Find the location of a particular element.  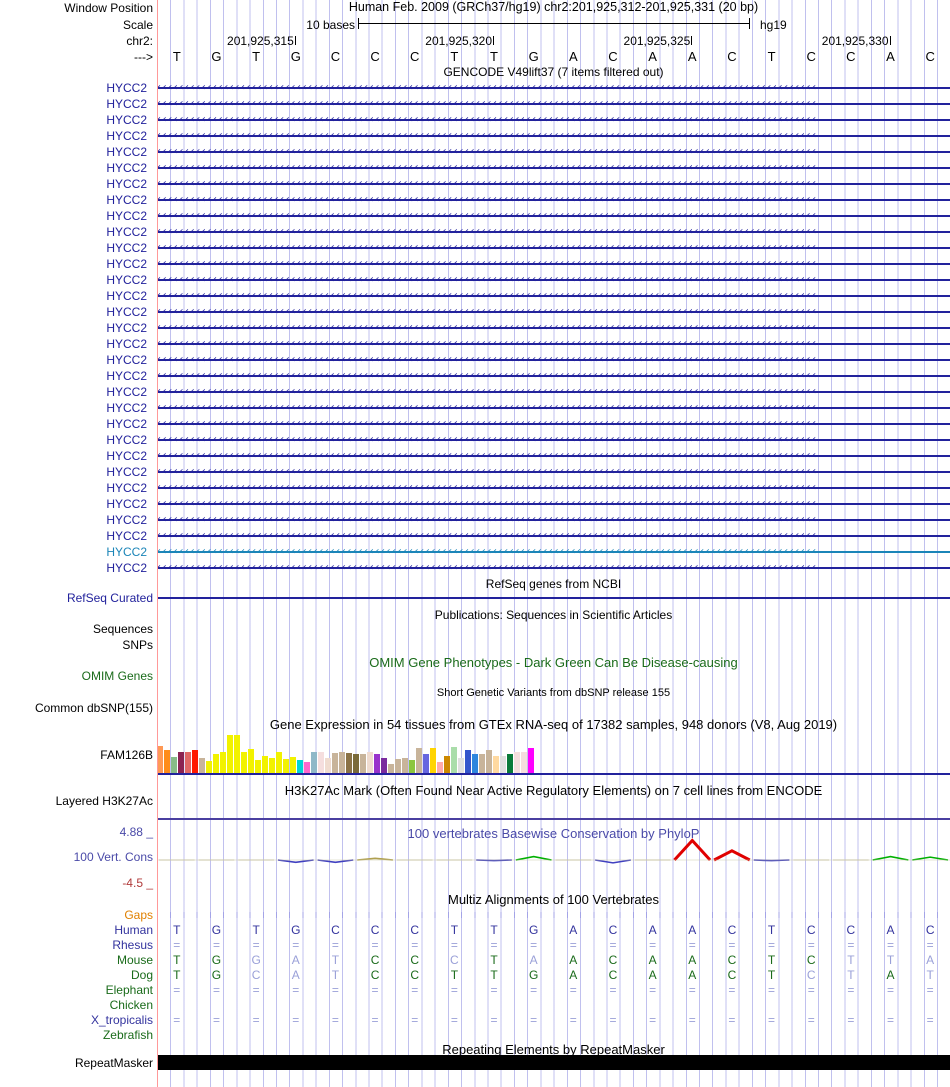

label-layered-h3k27ac: Layered H3K27Ac is located at coordinates (104, 801).